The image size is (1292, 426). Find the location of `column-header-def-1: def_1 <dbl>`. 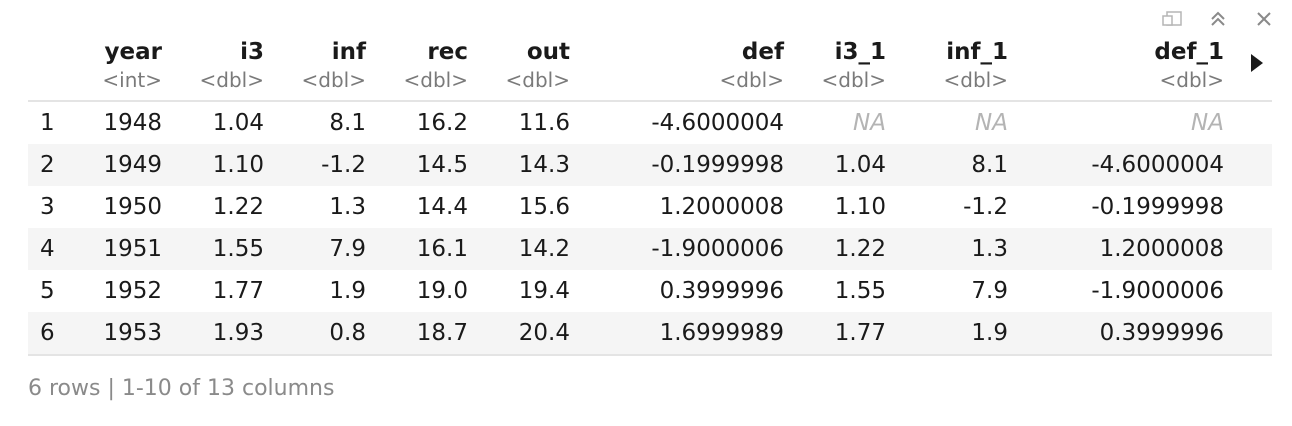

column-header-def-1: def_1 <dbl> is located at coordinates (1189, 64).